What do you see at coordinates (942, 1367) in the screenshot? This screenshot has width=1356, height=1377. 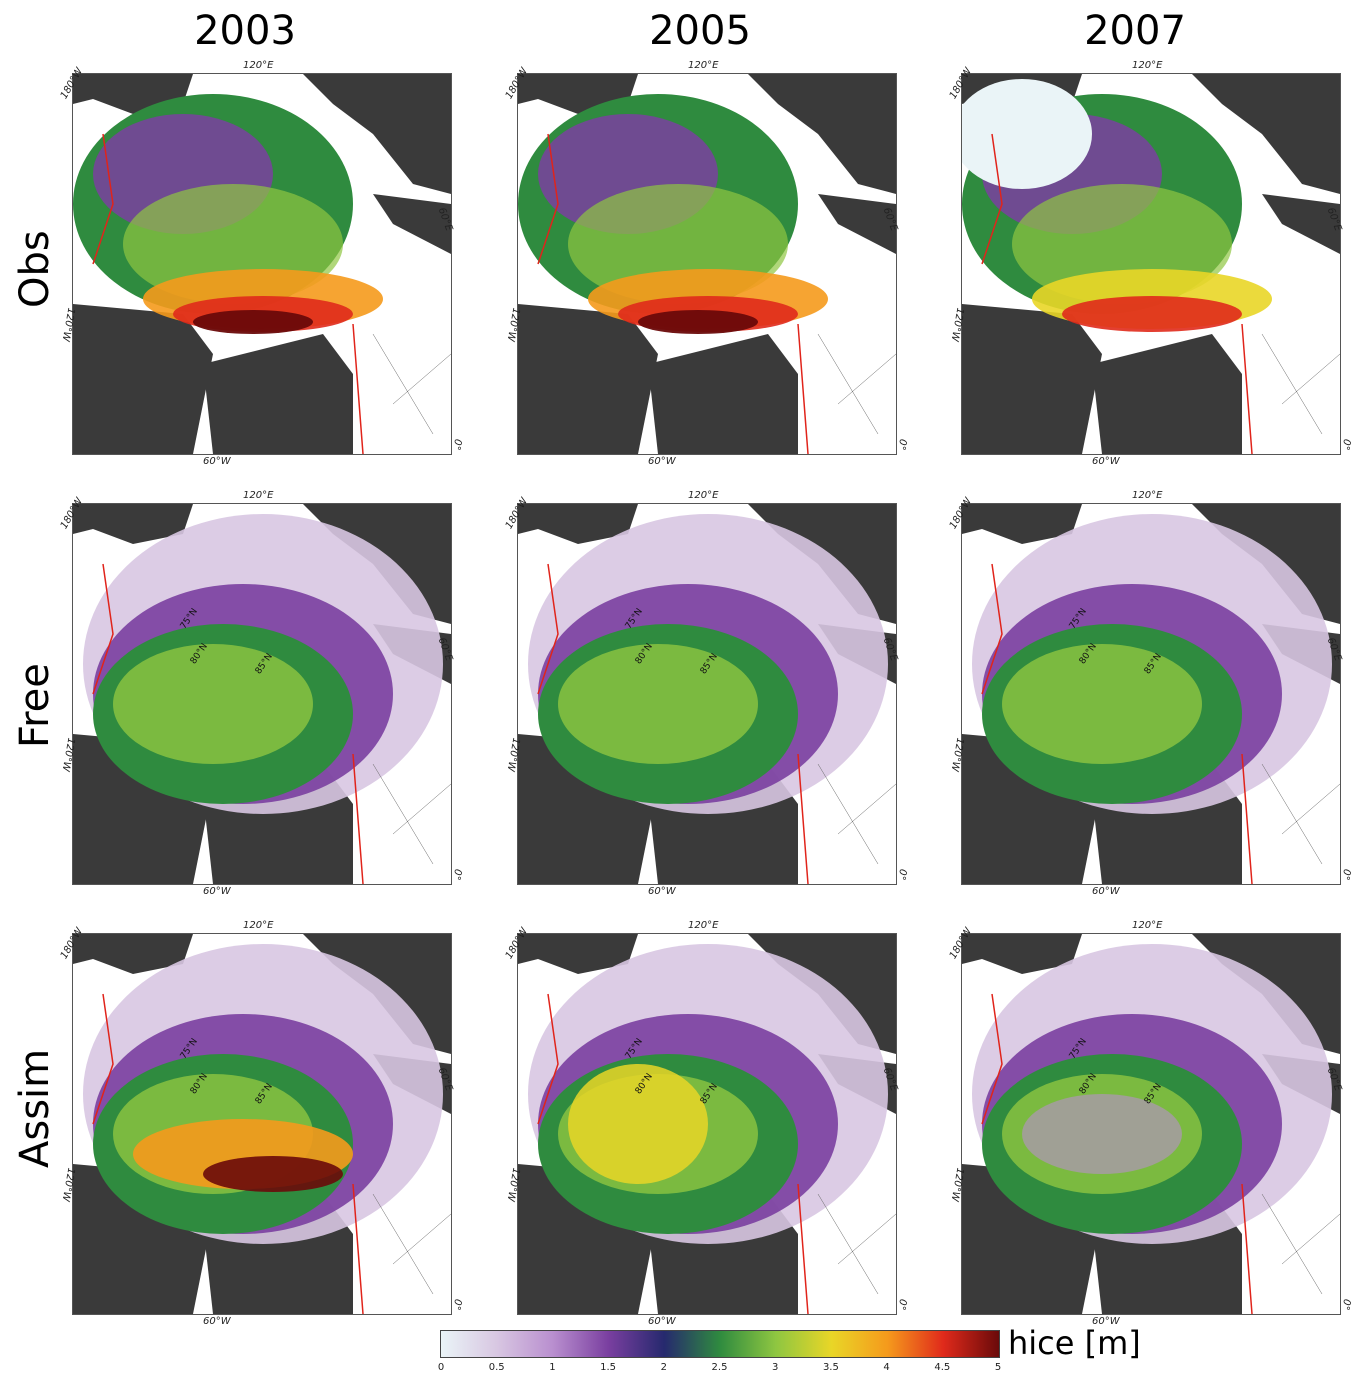 I see `colorbar-tick: 4.5` at bounding box center [942, 1367].